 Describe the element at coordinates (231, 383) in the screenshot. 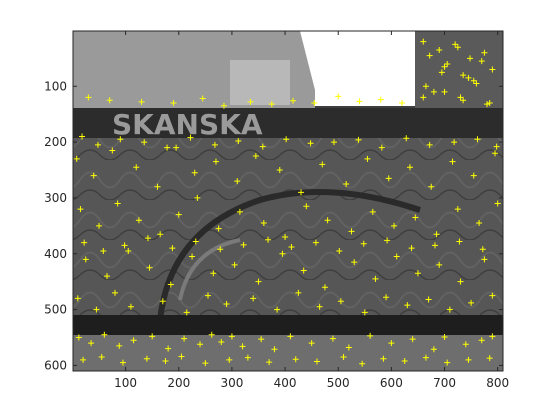

I see `x-tick-label: 300` at that location.